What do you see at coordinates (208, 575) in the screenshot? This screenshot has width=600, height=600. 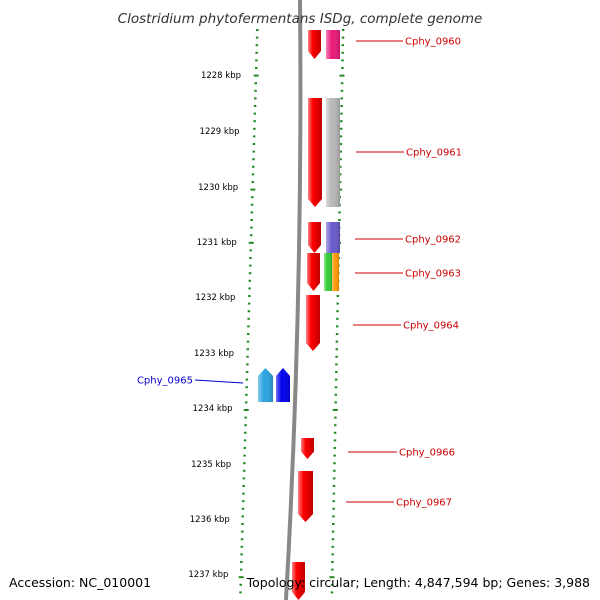 I see `scale-tick-label: 1237 kbp` at bounding box center [208, 575].